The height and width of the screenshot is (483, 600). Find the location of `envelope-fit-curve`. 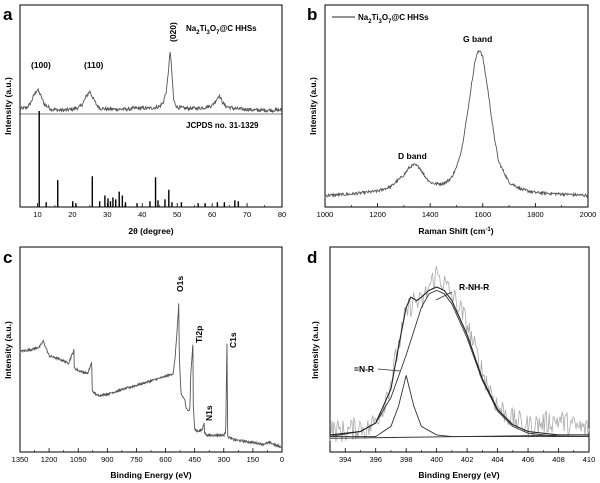

envelope-fit-curve is located at coordinates (459, 361).